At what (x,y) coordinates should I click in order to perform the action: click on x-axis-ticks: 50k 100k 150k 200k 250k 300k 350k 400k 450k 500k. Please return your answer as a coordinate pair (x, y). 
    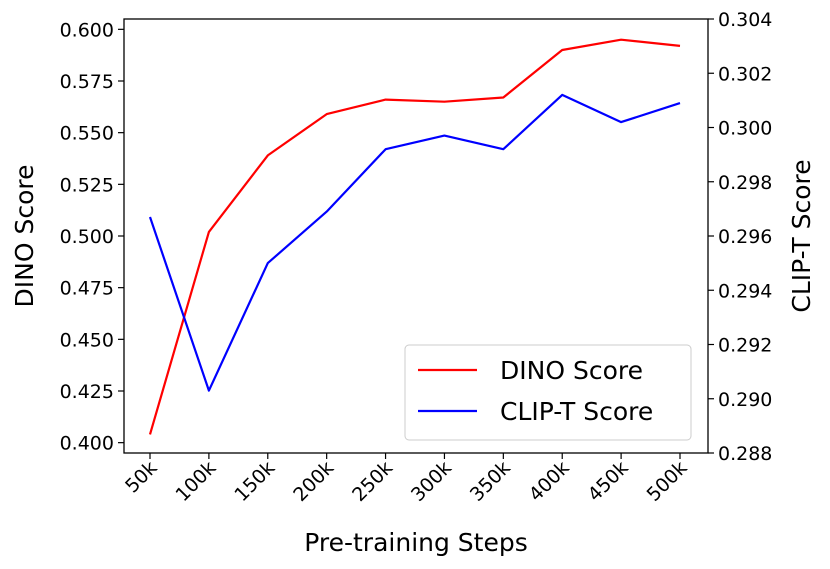
    Looking at the image, I should click on (406, 479).